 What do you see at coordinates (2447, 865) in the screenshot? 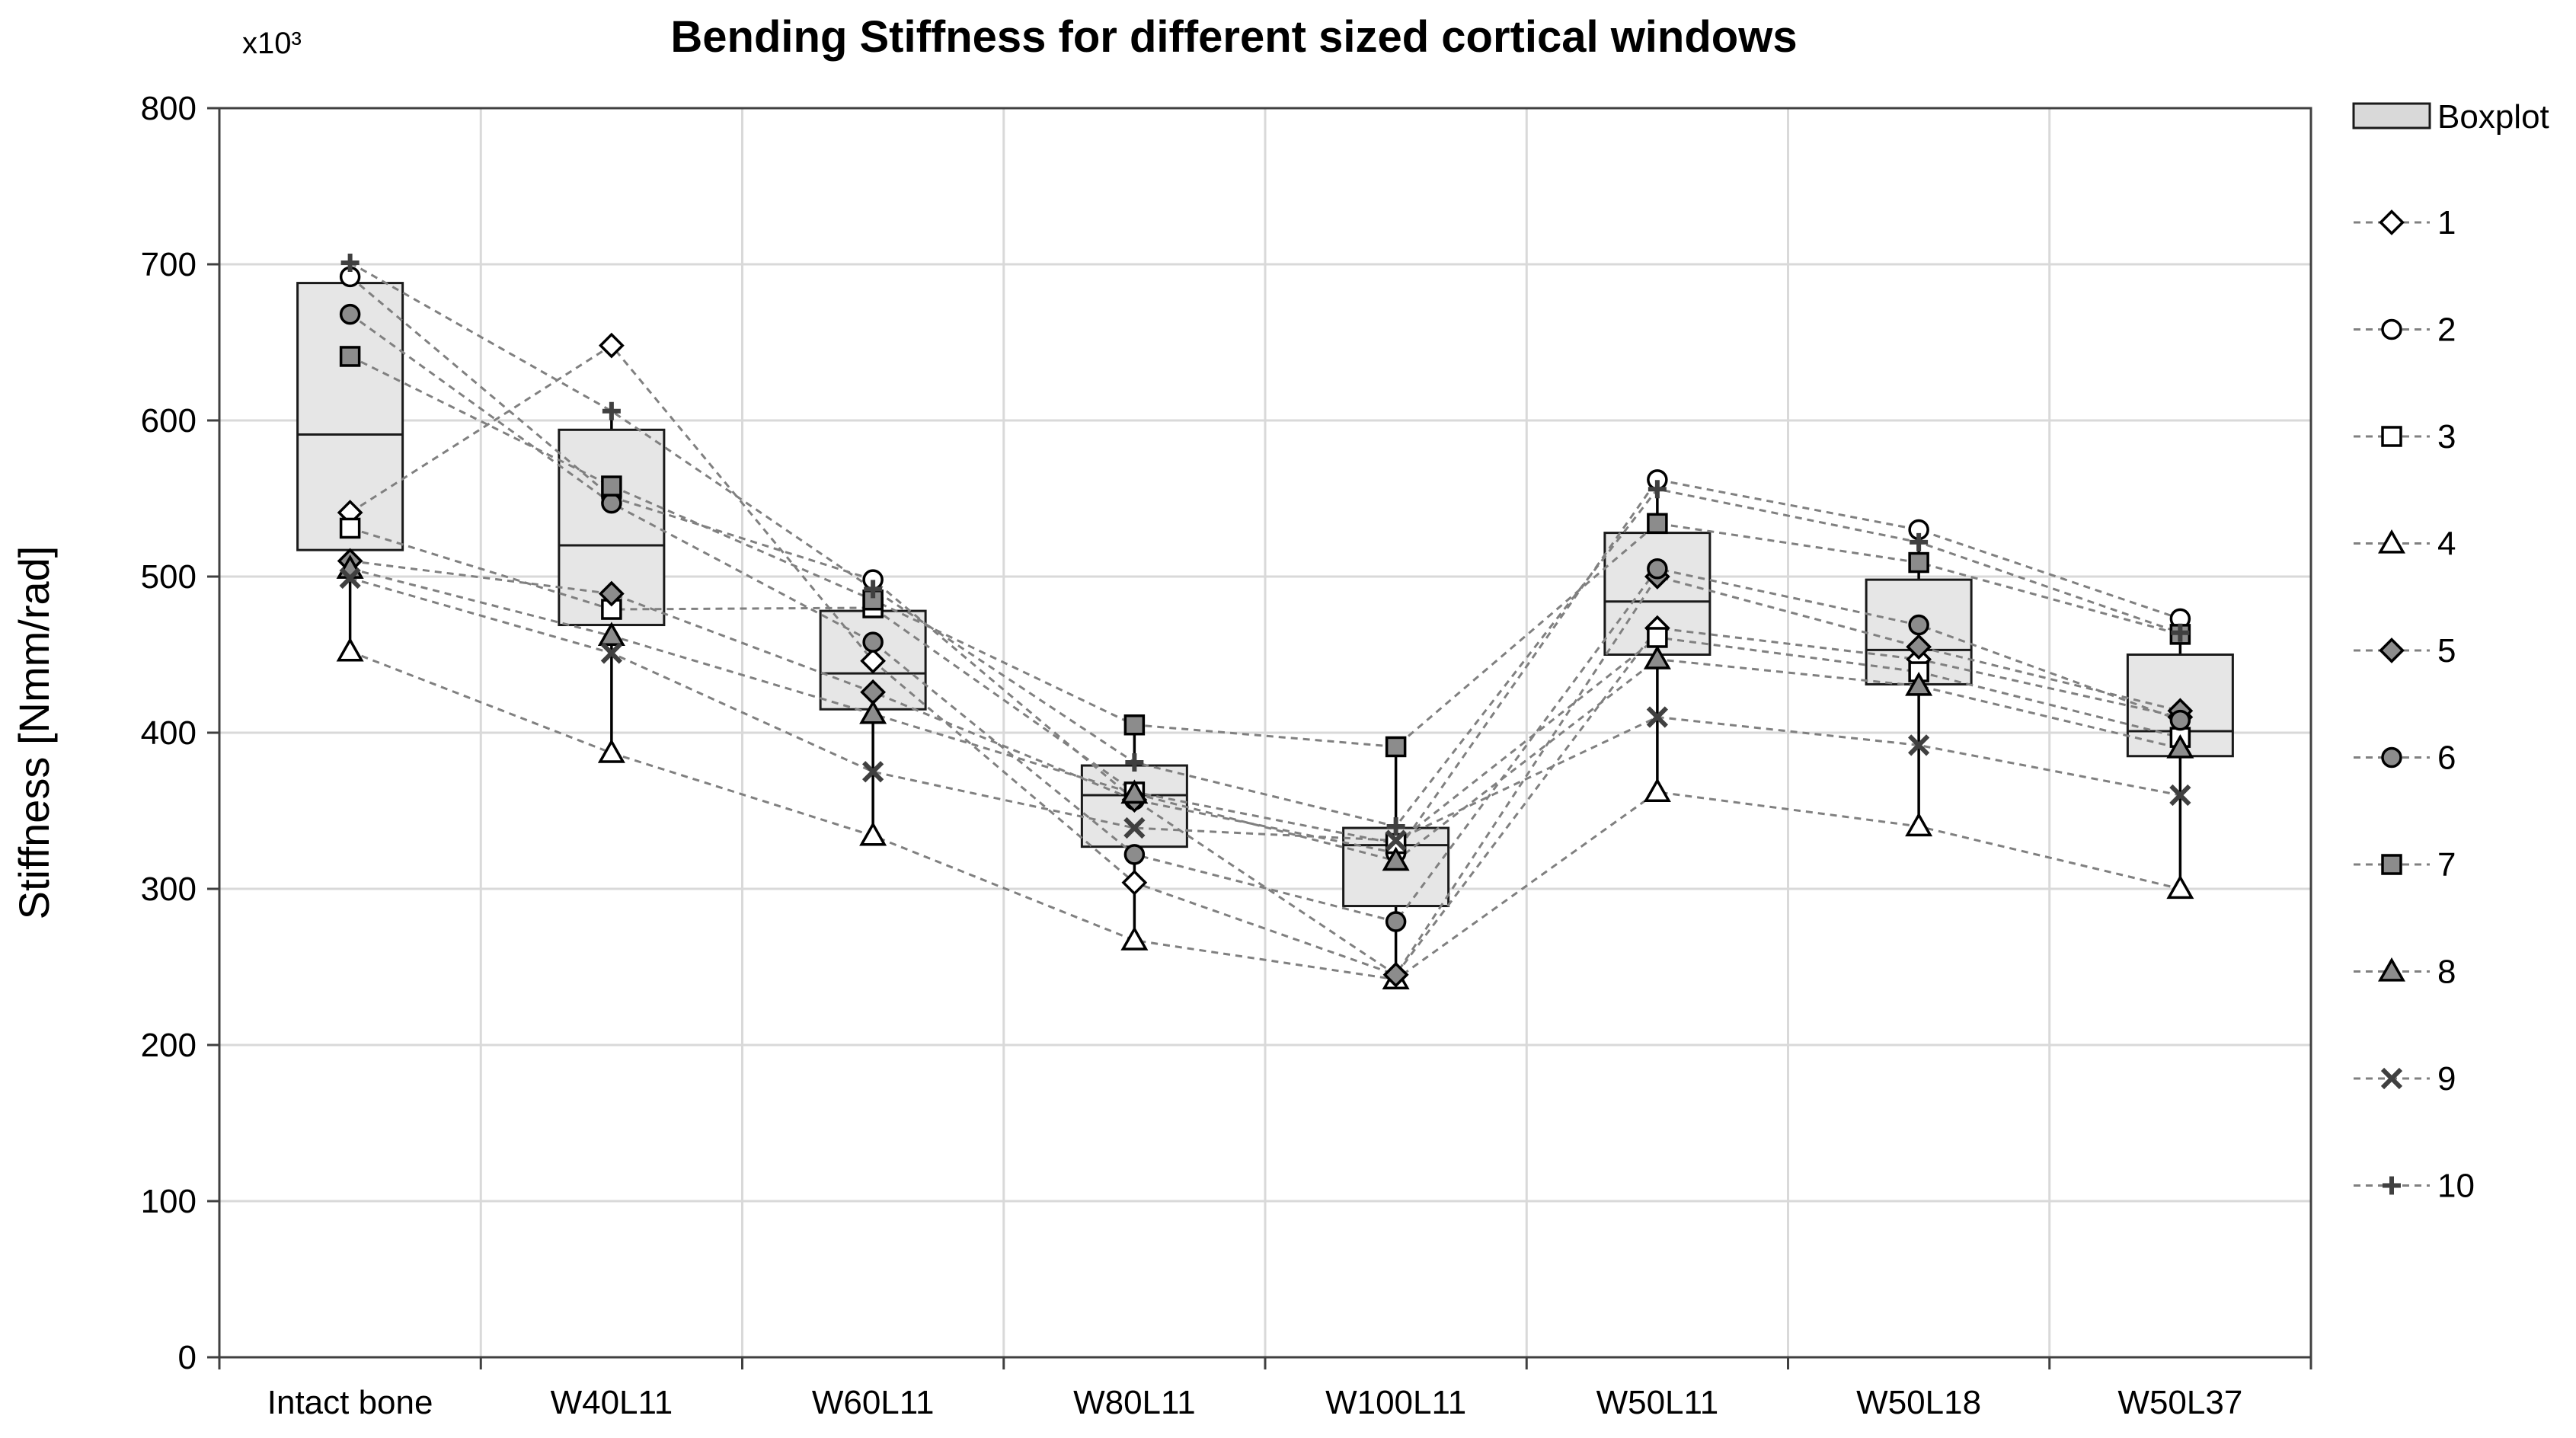
I see `legend-label-7: 7` at bounding box center [2447, 865].